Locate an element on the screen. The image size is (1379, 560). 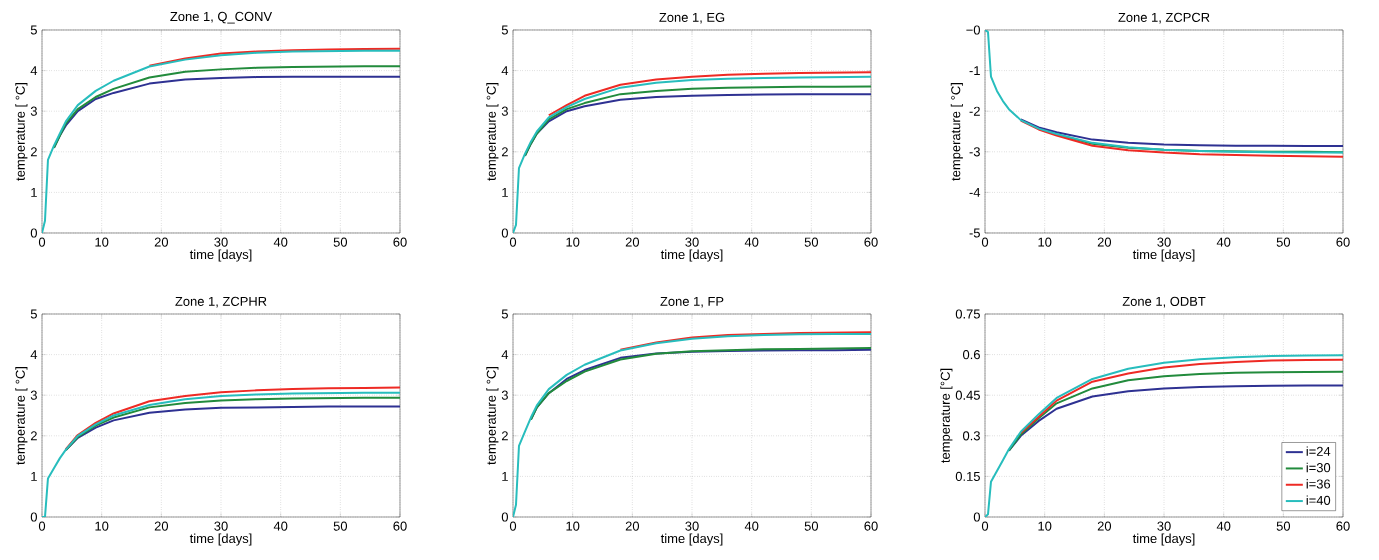
legend-label: i=36 is located at coordinates (1318, 484).